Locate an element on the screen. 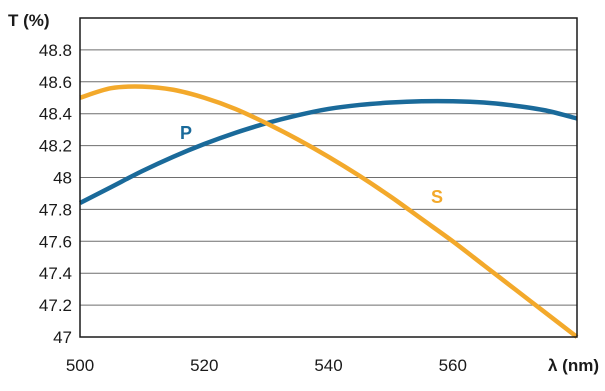  y-tick-label: 48.8 is located at coordinates (55, 50).